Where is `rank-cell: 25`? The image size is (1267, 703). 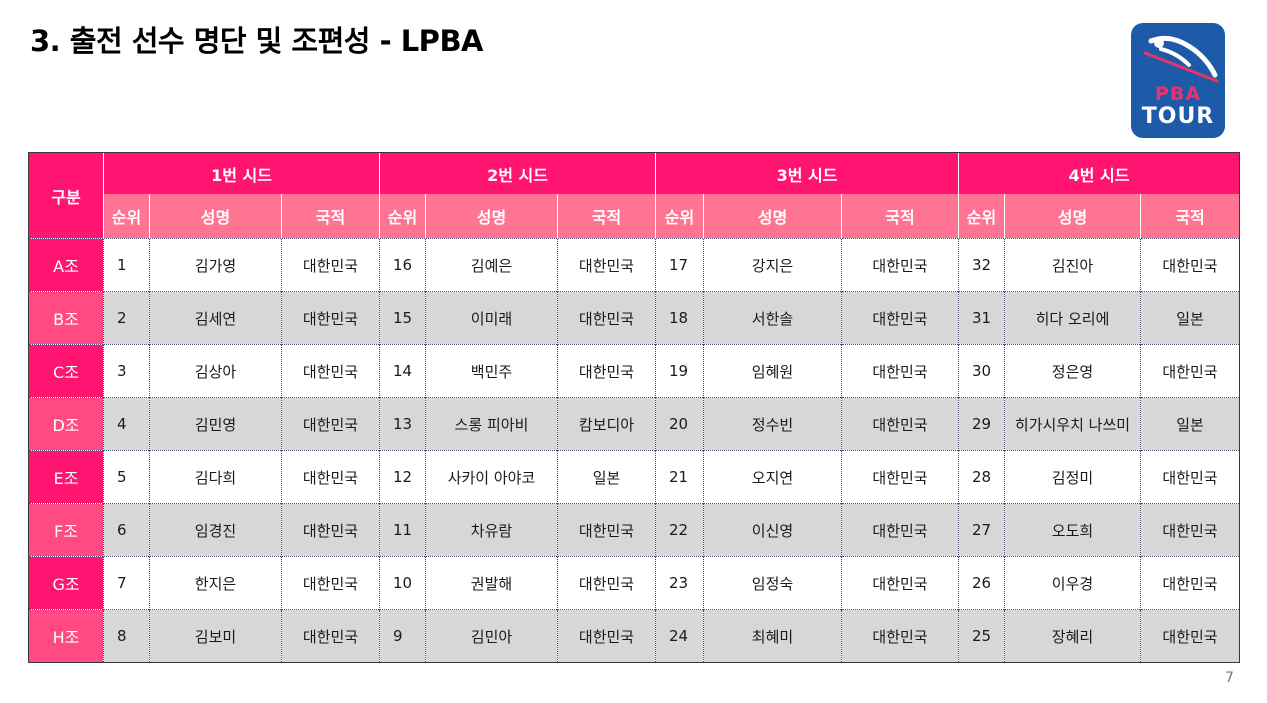 rank-cell: 25 is located at coordinates (981, 636).